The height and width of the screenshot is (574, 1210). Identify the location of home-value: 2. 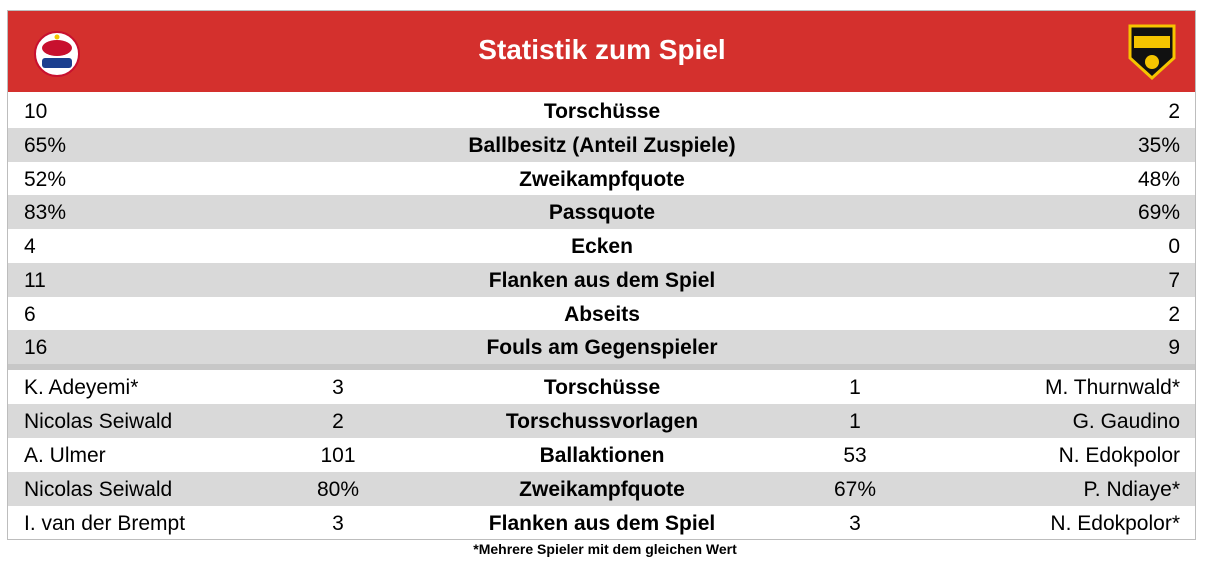
(338, 421).